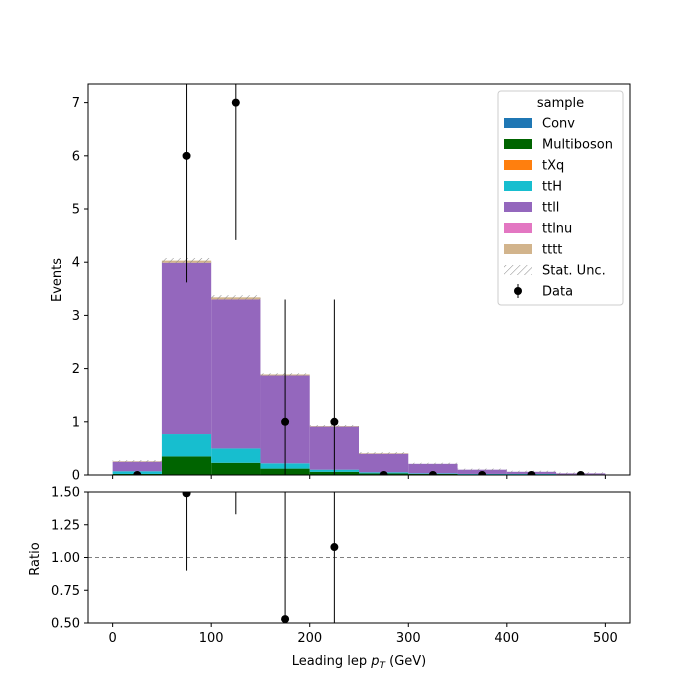 The height and width of the screenshot is (700, 700). What do you see at coordinates (331, 661) in the screenshot?
I see `x-axis-label-main: Leading lep` at bounding box center [331, 661].